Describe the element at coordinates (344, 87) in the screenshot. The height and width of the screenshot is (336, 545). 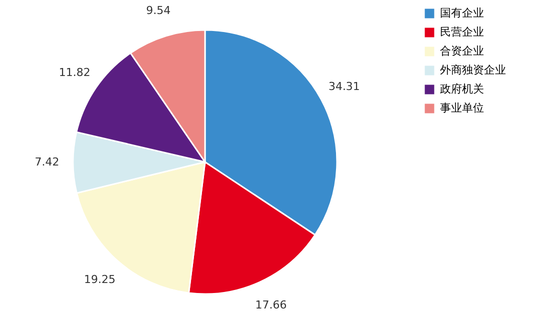
I see `data-label: 34.31` at that location.